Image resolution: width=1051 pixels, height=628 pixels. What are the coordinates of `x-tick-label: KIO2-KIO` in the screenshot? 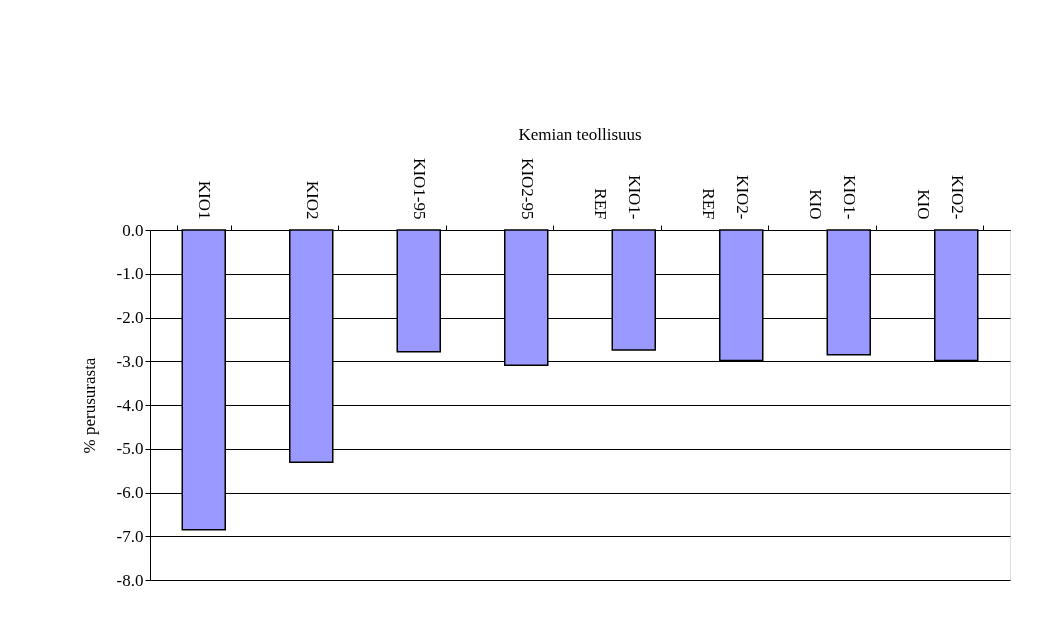 It's located at (940, 197).